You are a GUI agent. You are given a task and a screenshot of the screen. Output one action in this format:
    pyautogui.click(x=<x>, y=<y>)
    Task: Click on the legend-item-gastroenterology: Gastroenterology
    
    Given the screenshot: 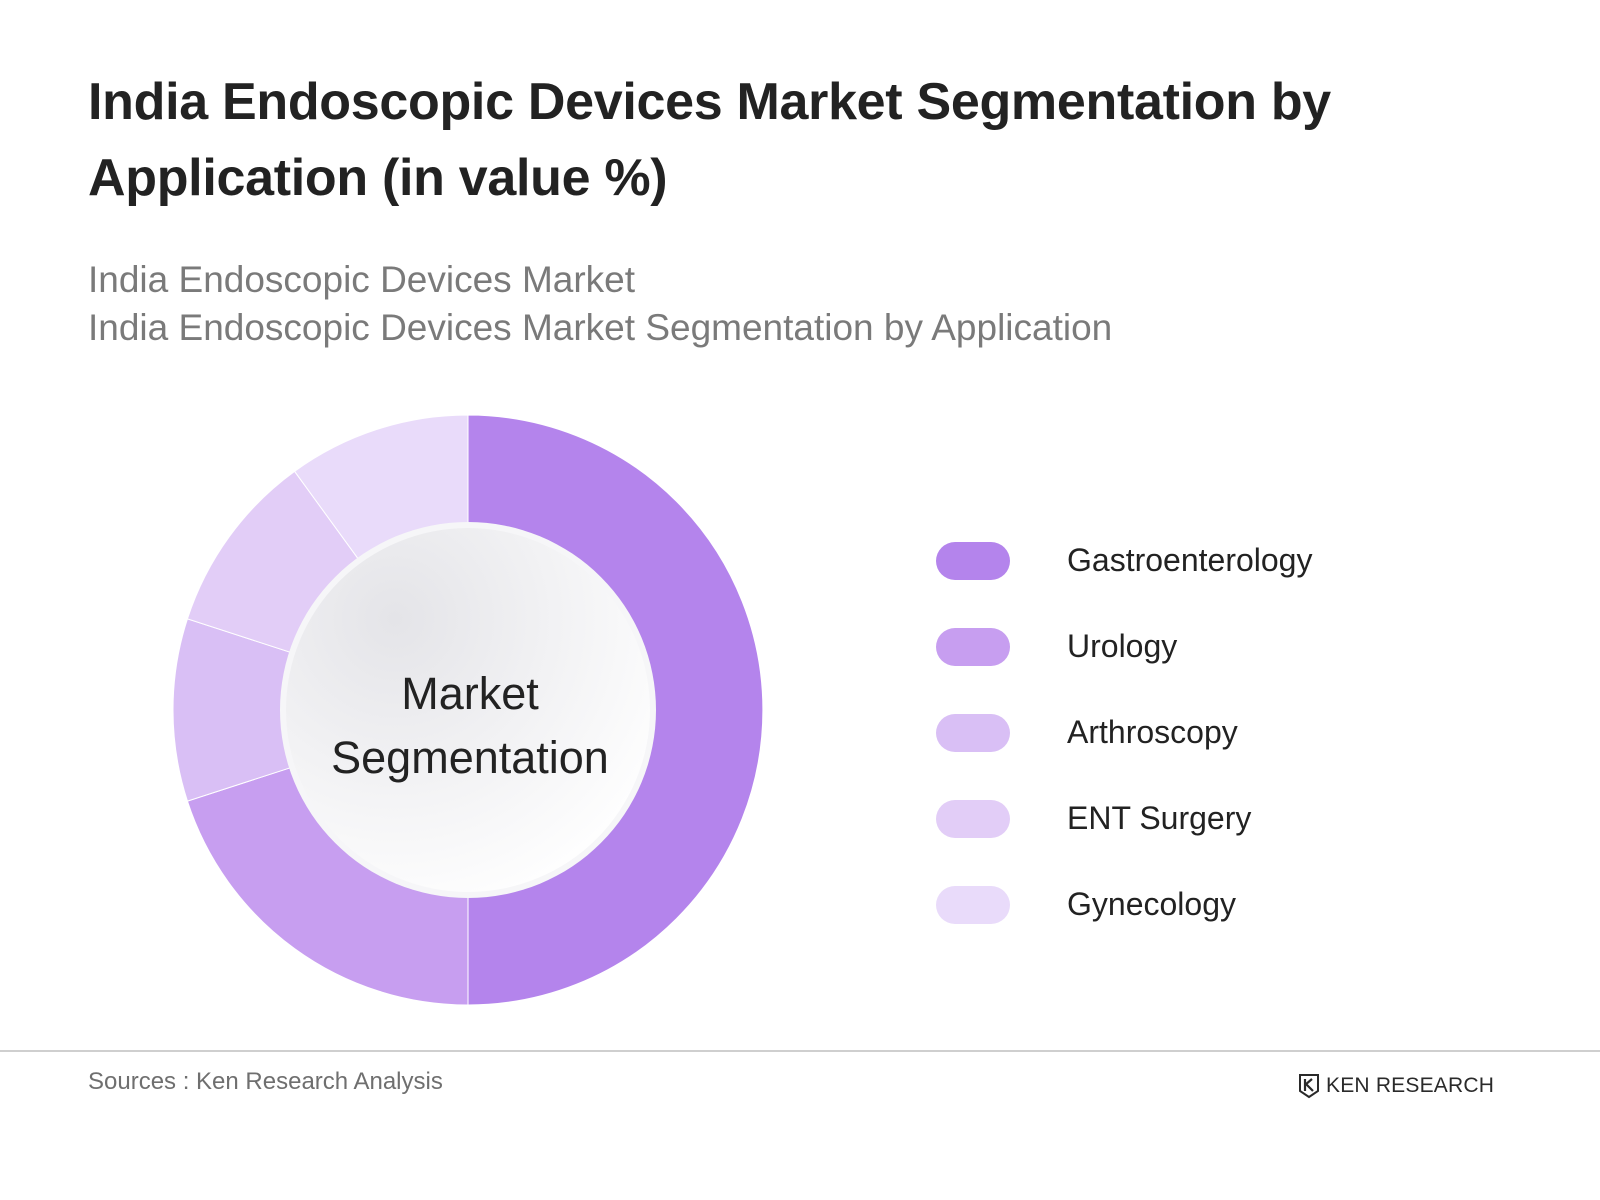 What is the action you would take?
    pyautogui.click(x=1246, y=573)
    